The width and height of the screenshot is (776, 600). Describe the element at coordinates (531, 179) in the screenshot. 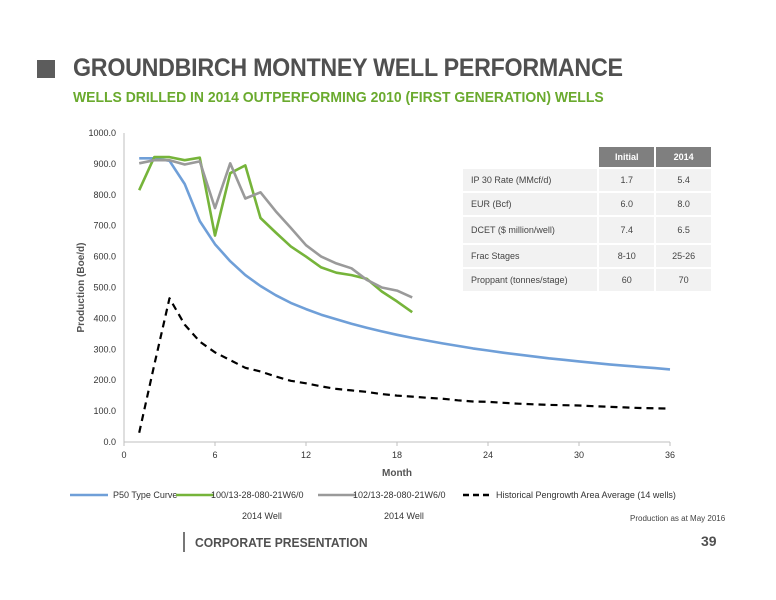

I see `row-label: IP 30 Rate (MMcf/d)` at that location.